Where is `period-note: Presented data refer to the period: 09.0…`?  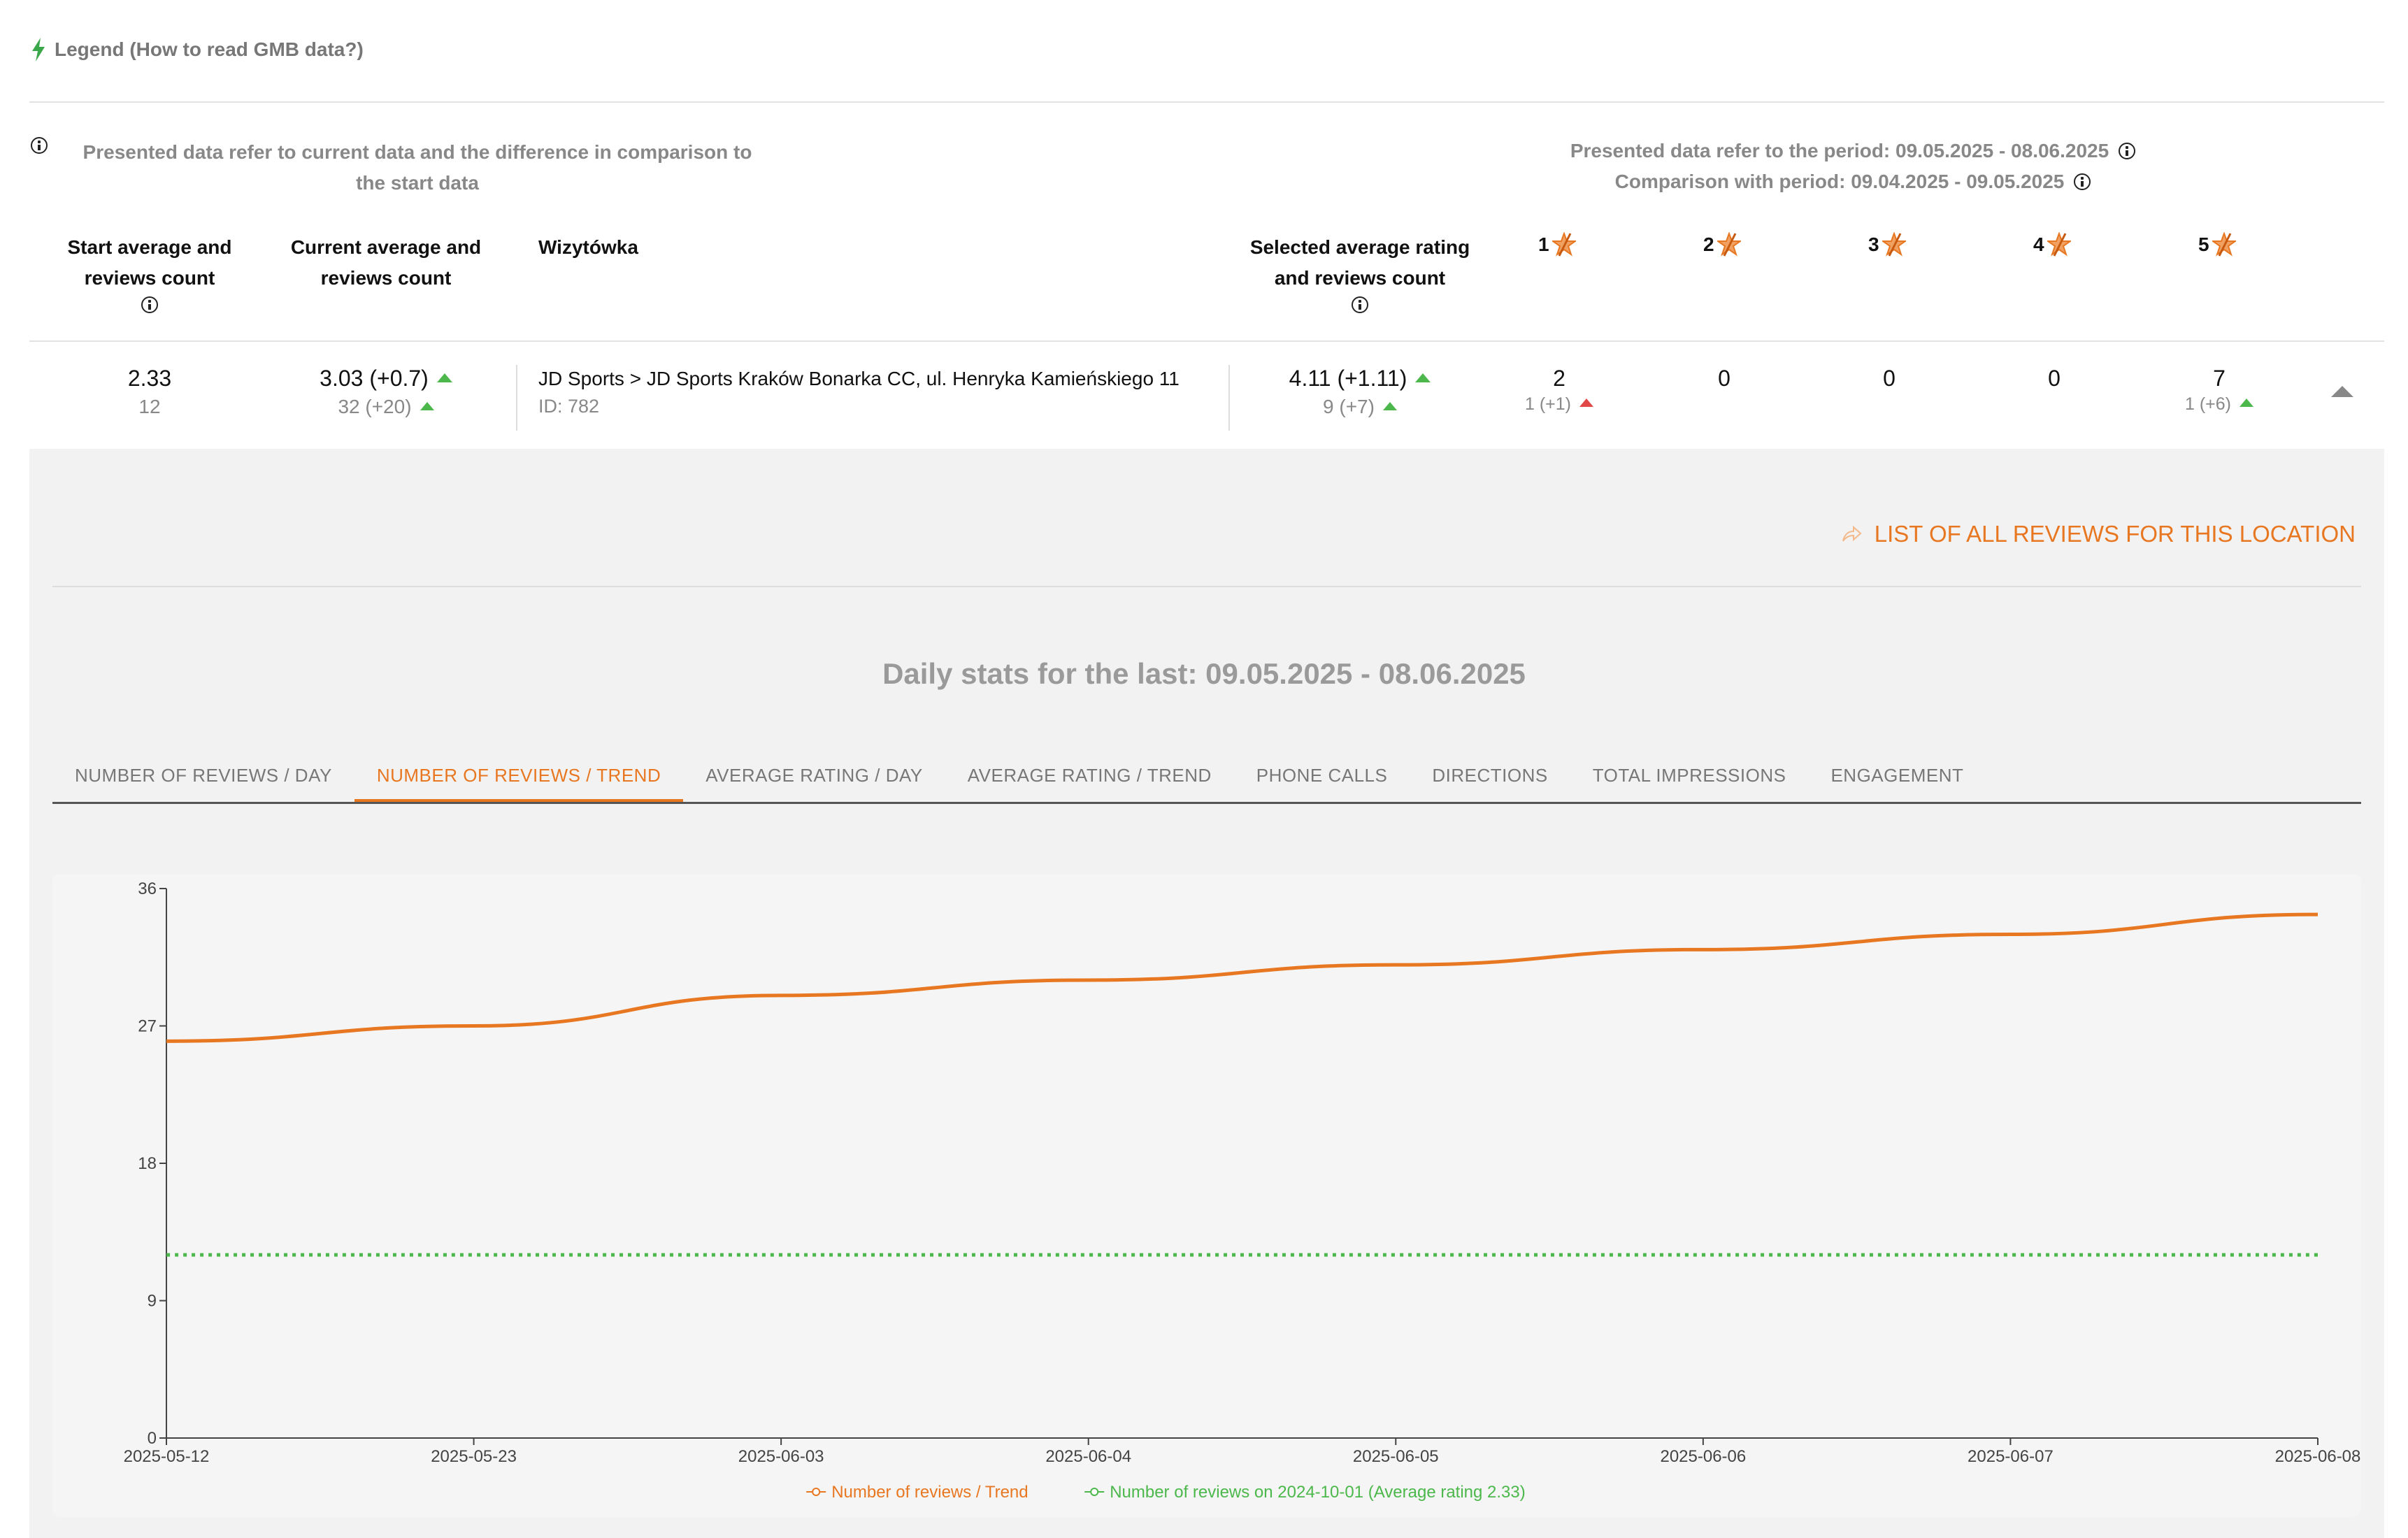
period-note: Presented data refer to the period: 09.0… is located at coordinates (1853, 166).